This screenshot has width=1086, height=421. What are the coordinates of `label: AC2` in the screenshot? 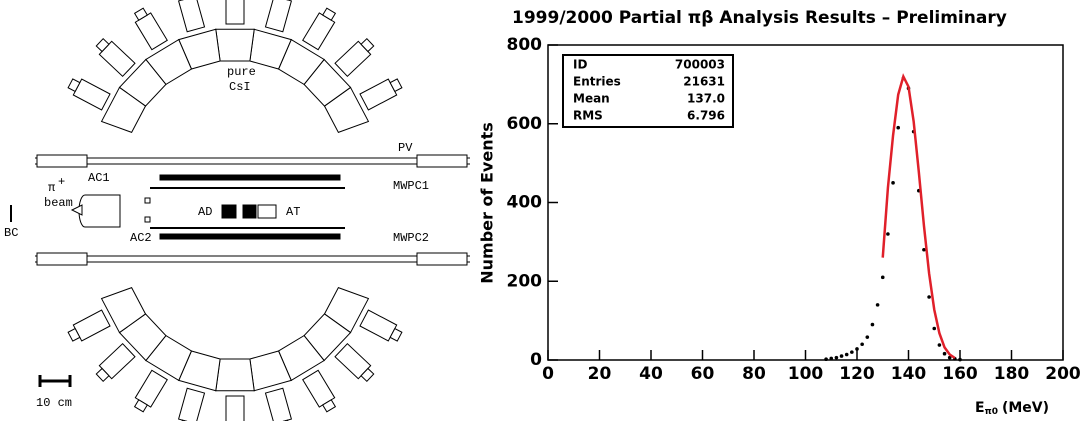 It's located at (141, 238).